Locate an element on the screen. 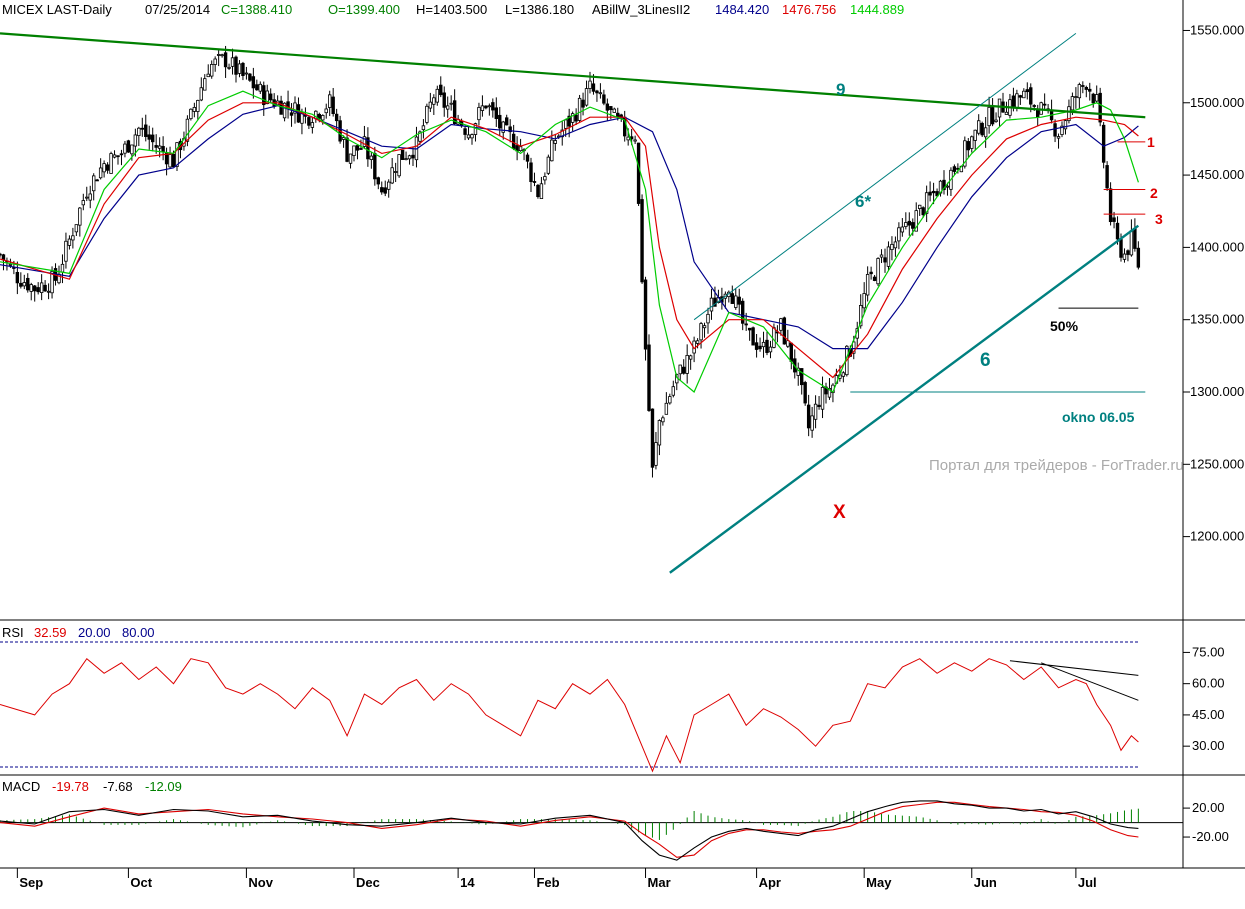 Image resolution: width=1245 pixels, height=909 pixels. xtick-label: 14 is located at coordinates (467, 882).